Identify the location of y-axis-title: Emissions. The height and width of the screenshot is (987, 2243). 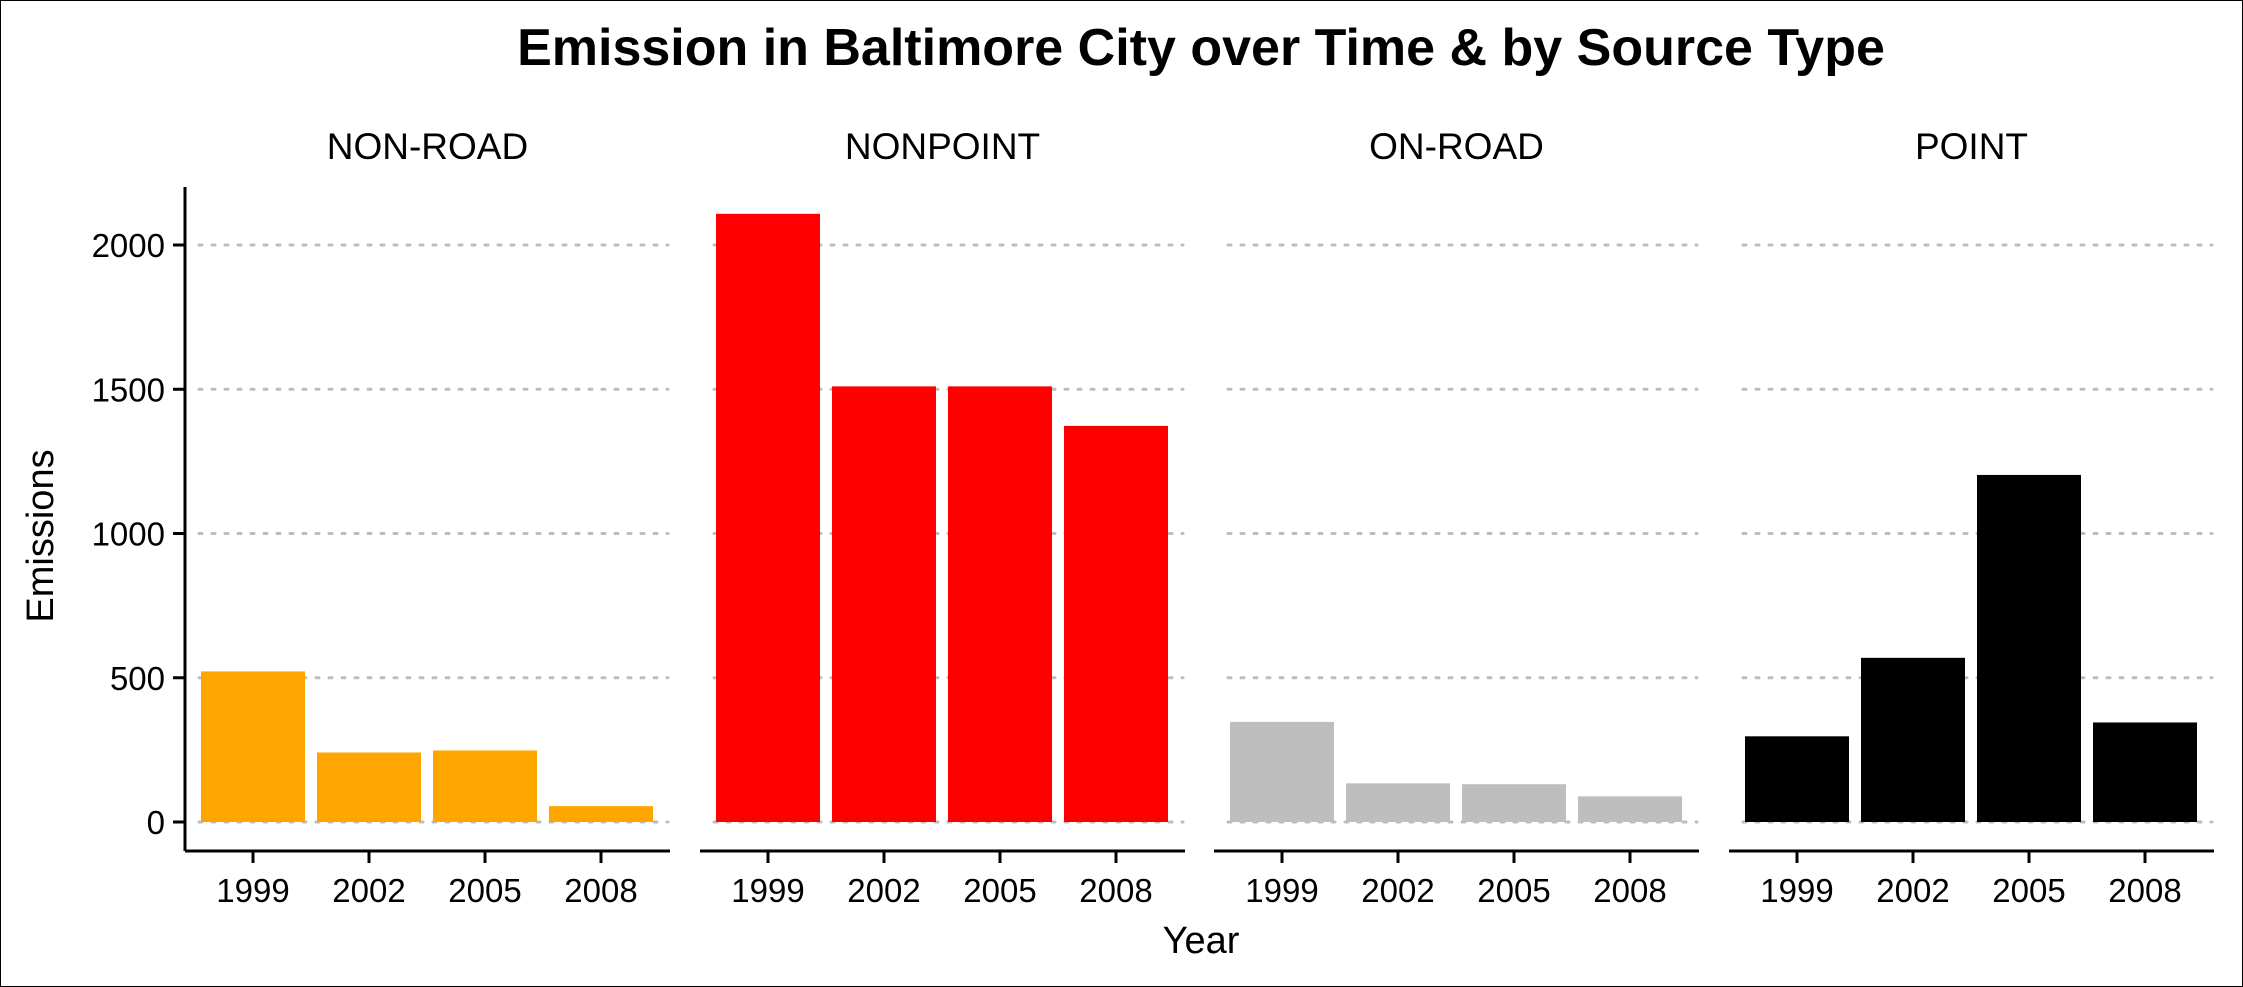
(41, 535).